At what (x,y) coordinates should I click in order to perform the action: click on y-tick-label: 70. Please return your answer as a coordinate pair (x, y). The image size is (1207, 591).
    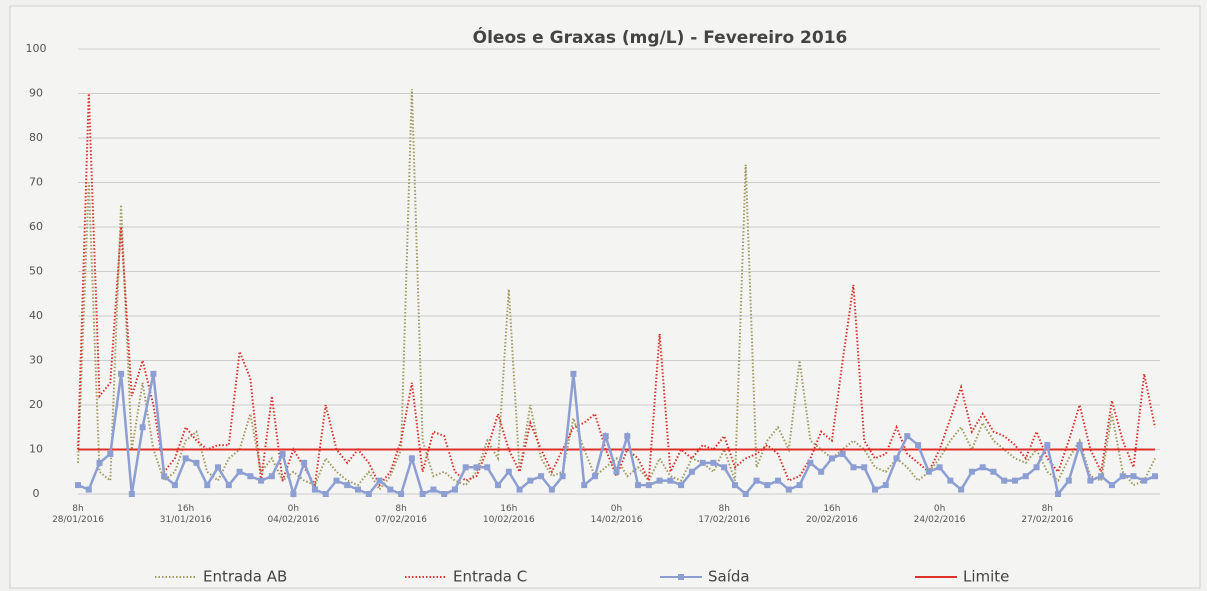
    Looking at the image, I should click on (36, 182).